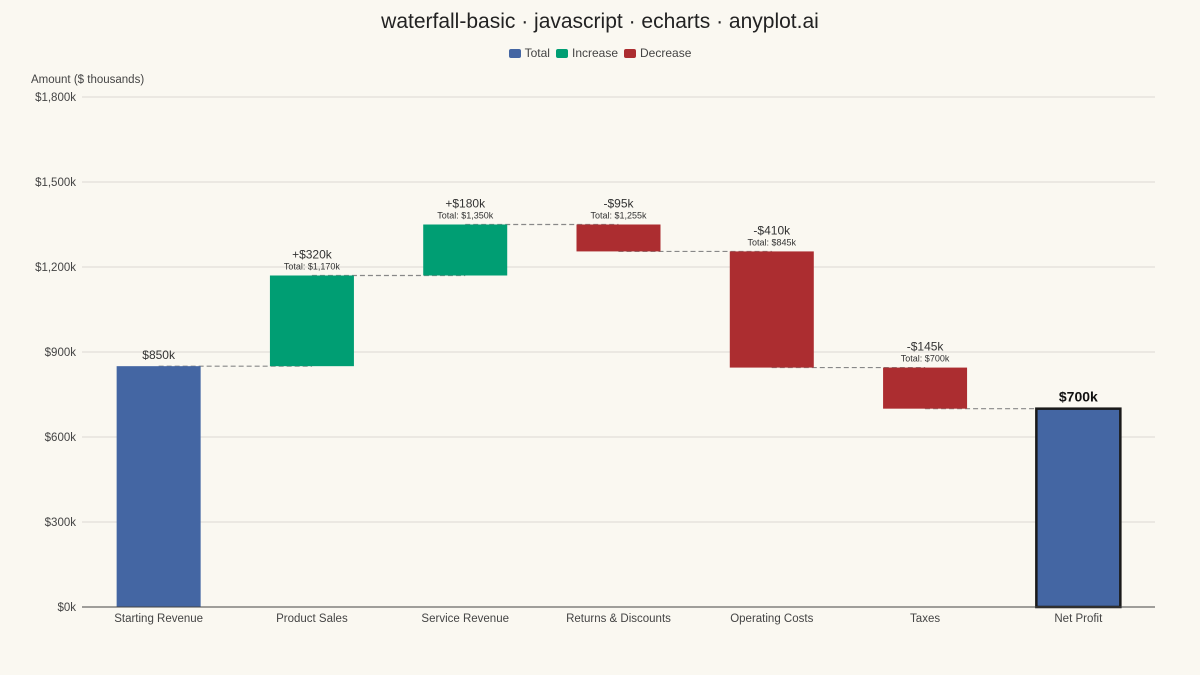  What do you see at coordinates (88, 80) in the screenshot?
I see `y-axis-label: Amount ($ thousands)` at bounding box center [88, 80].